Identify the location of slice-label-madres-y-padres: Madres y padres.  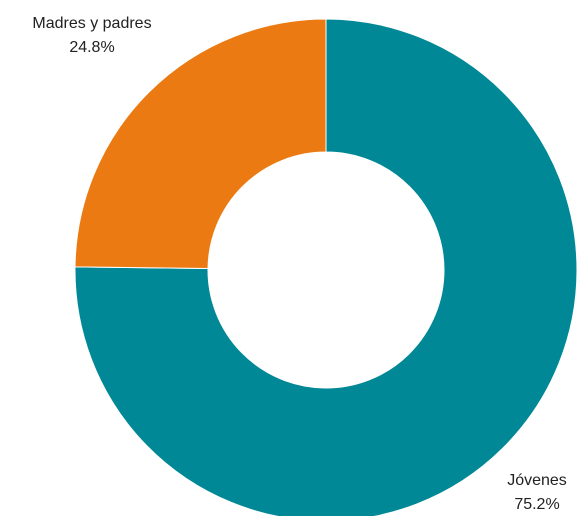
(91, 23).